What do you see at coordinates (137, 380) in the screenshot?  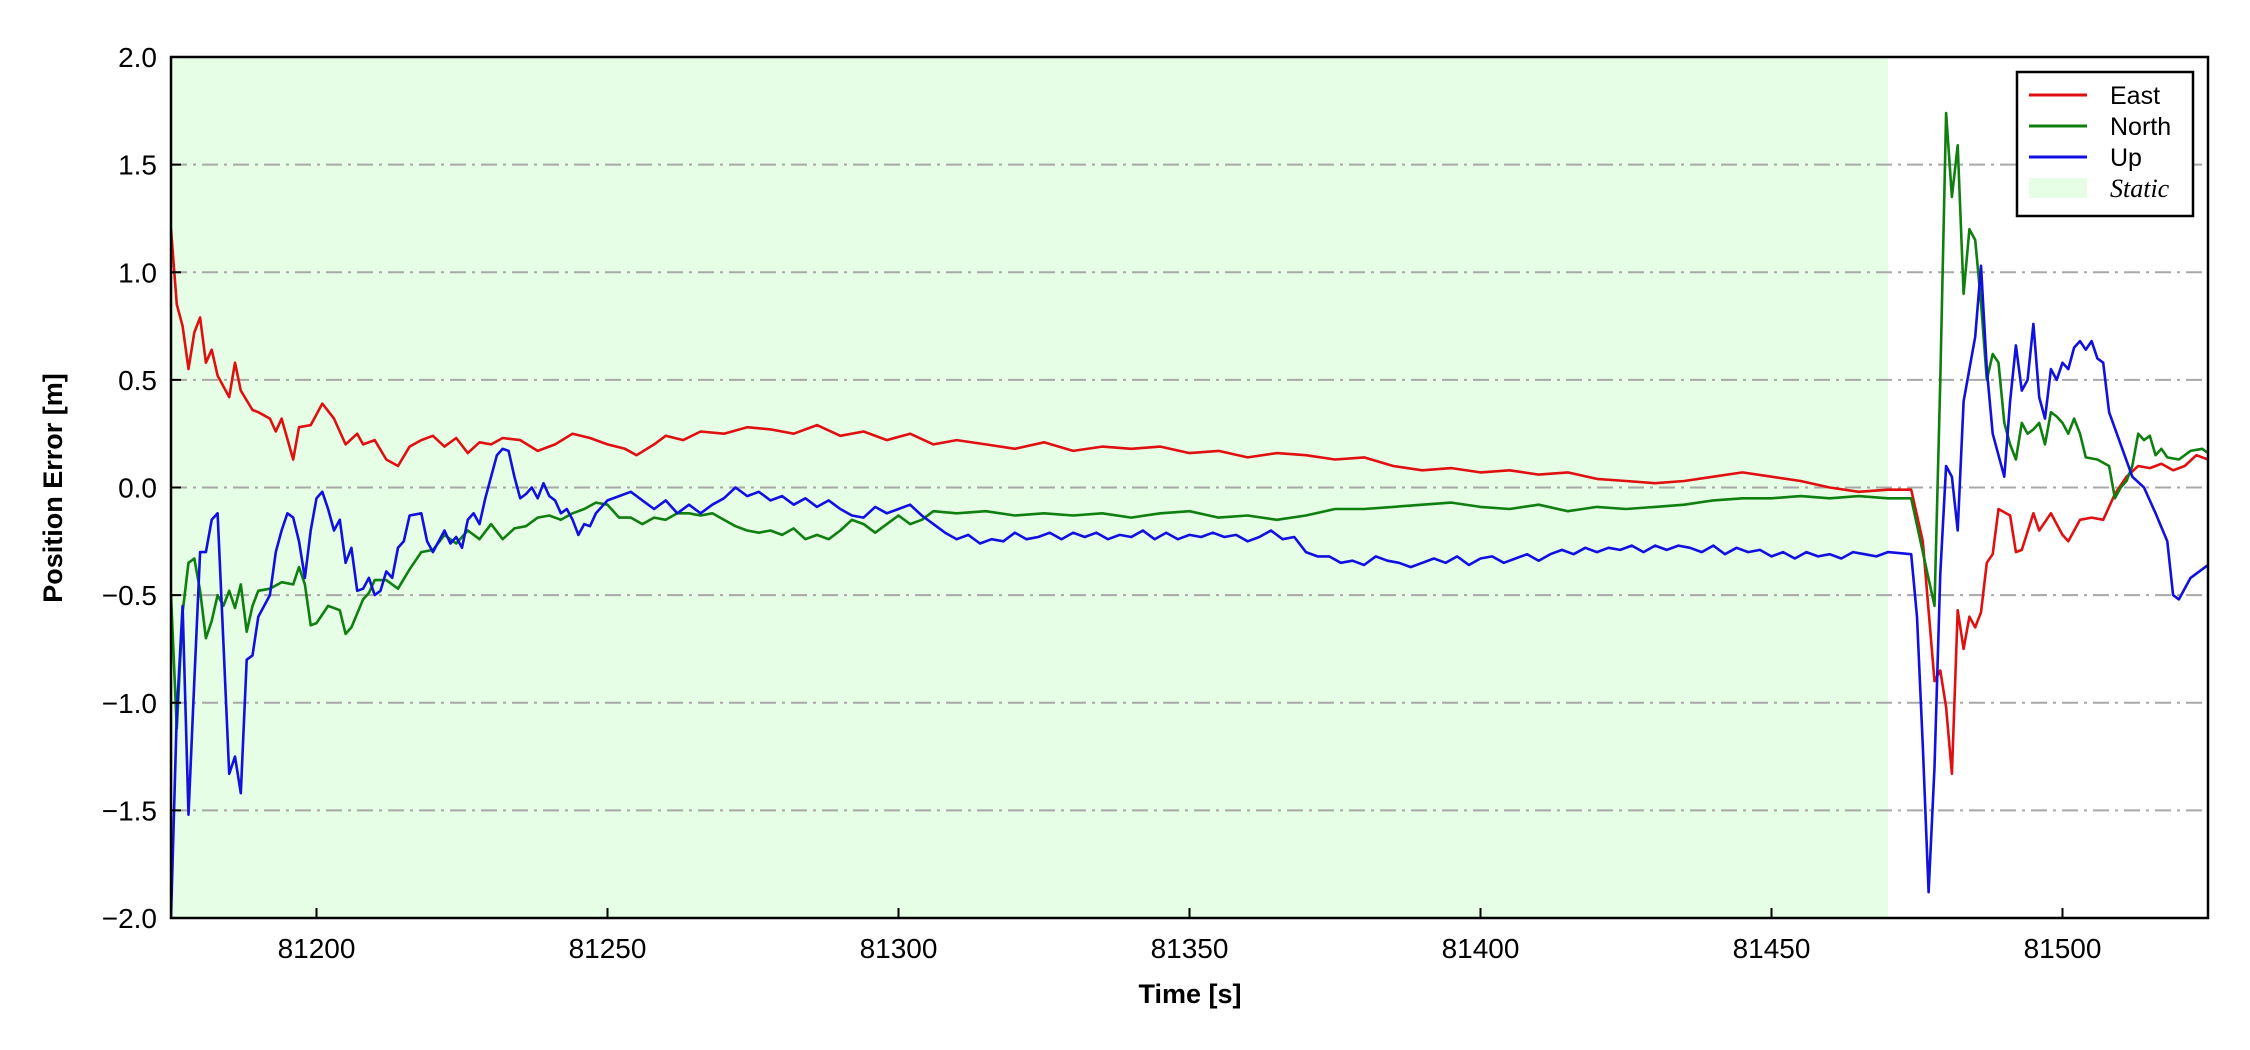 I see `y-tick-label: 0.5` at bounding box center [137, 380].